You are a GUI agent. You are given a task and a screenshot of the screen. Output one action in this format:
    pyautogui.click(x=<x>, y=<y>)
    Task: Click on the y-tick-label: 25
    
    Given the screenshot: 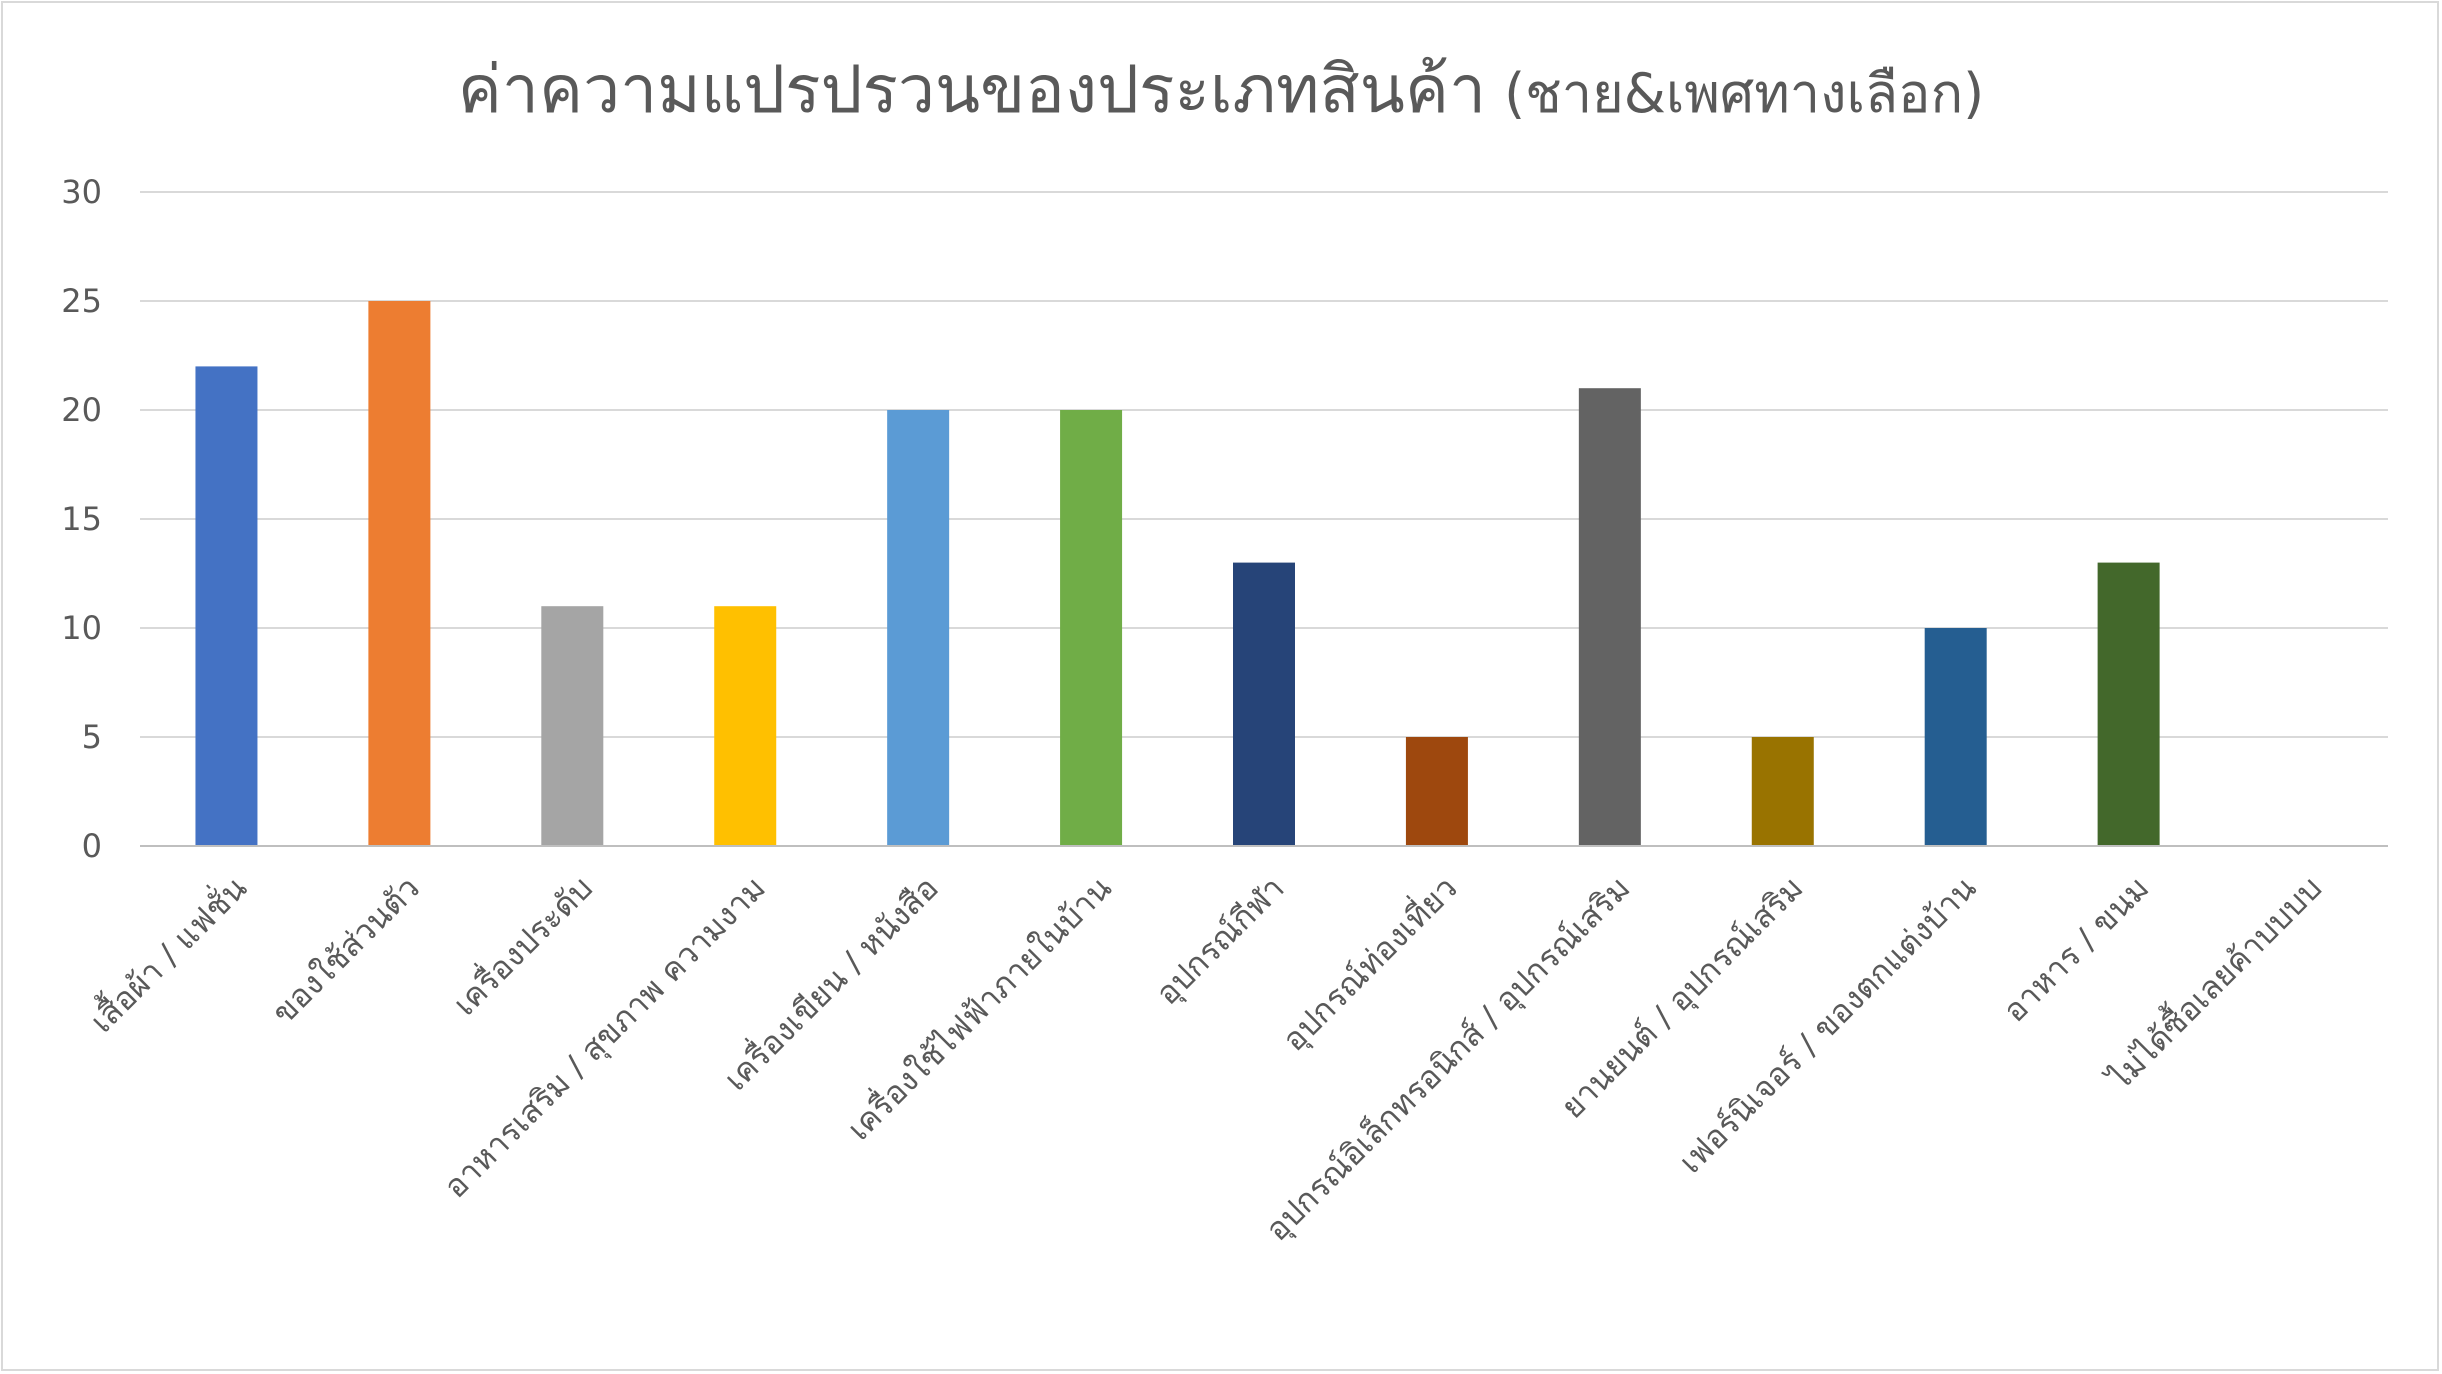 What is the action you would take?
    pyautogui.click(x=81, y=301)
    